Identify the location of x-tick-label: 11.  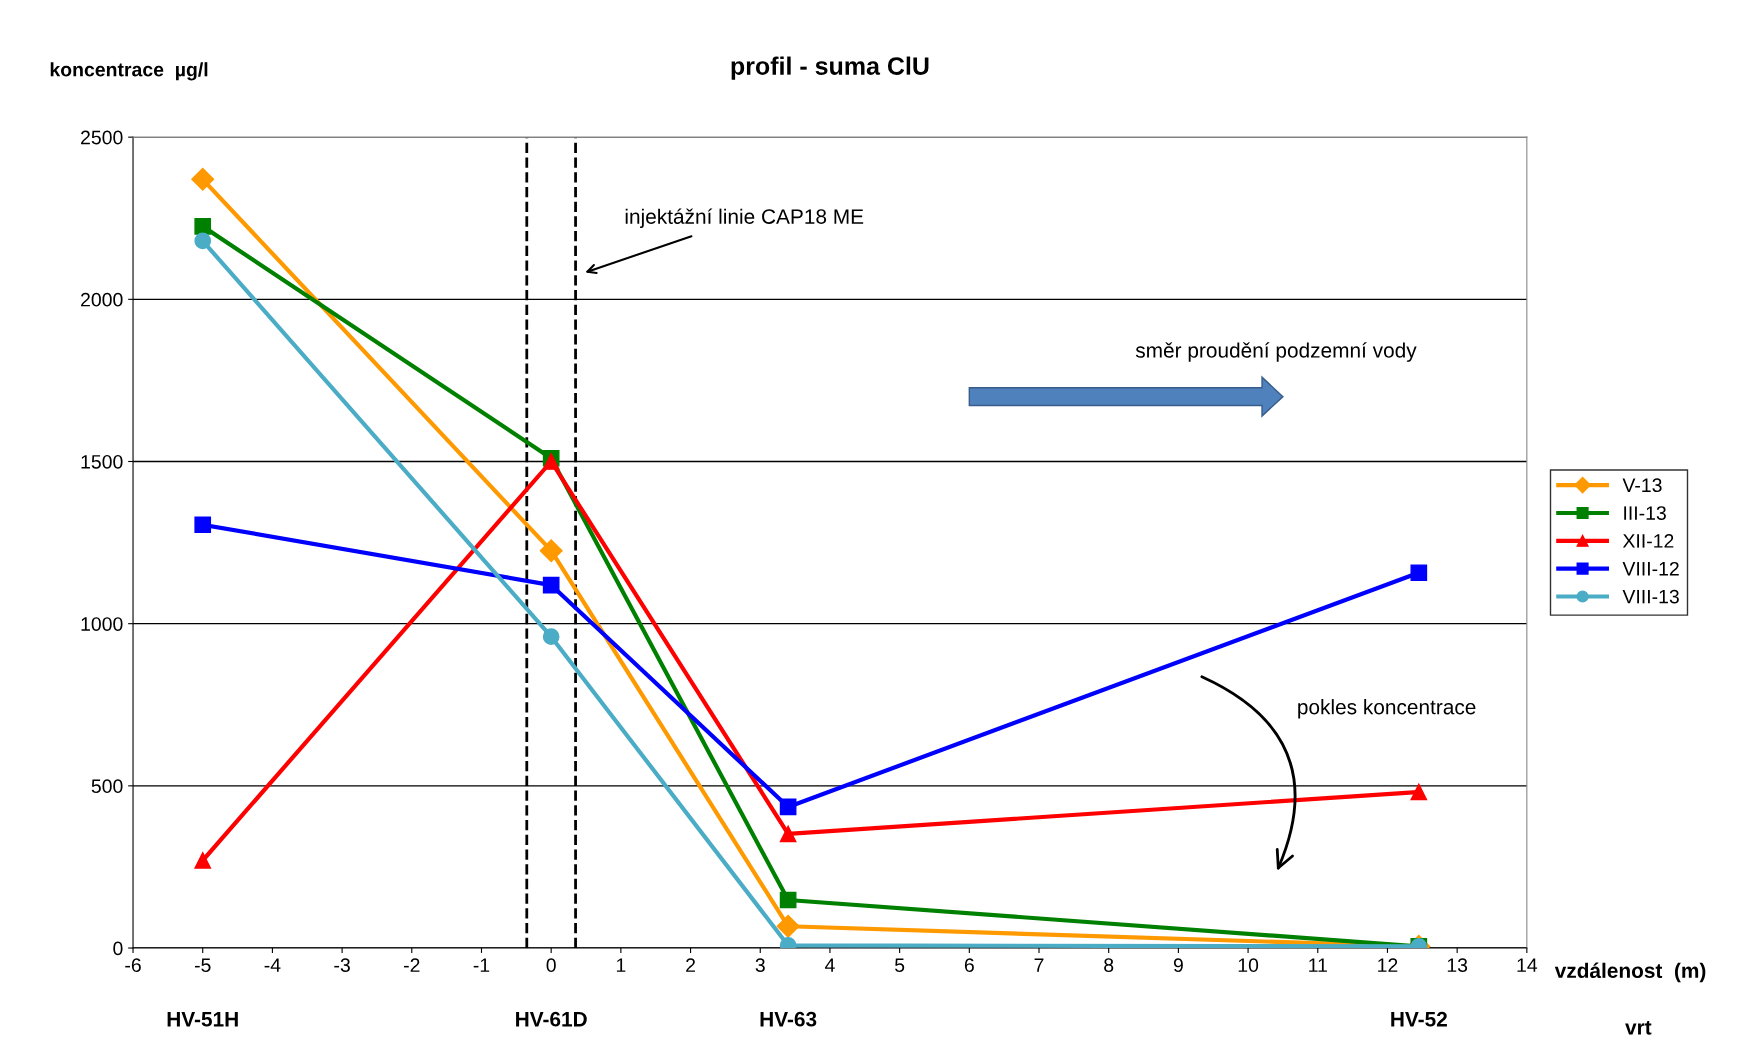
(1318, 965).